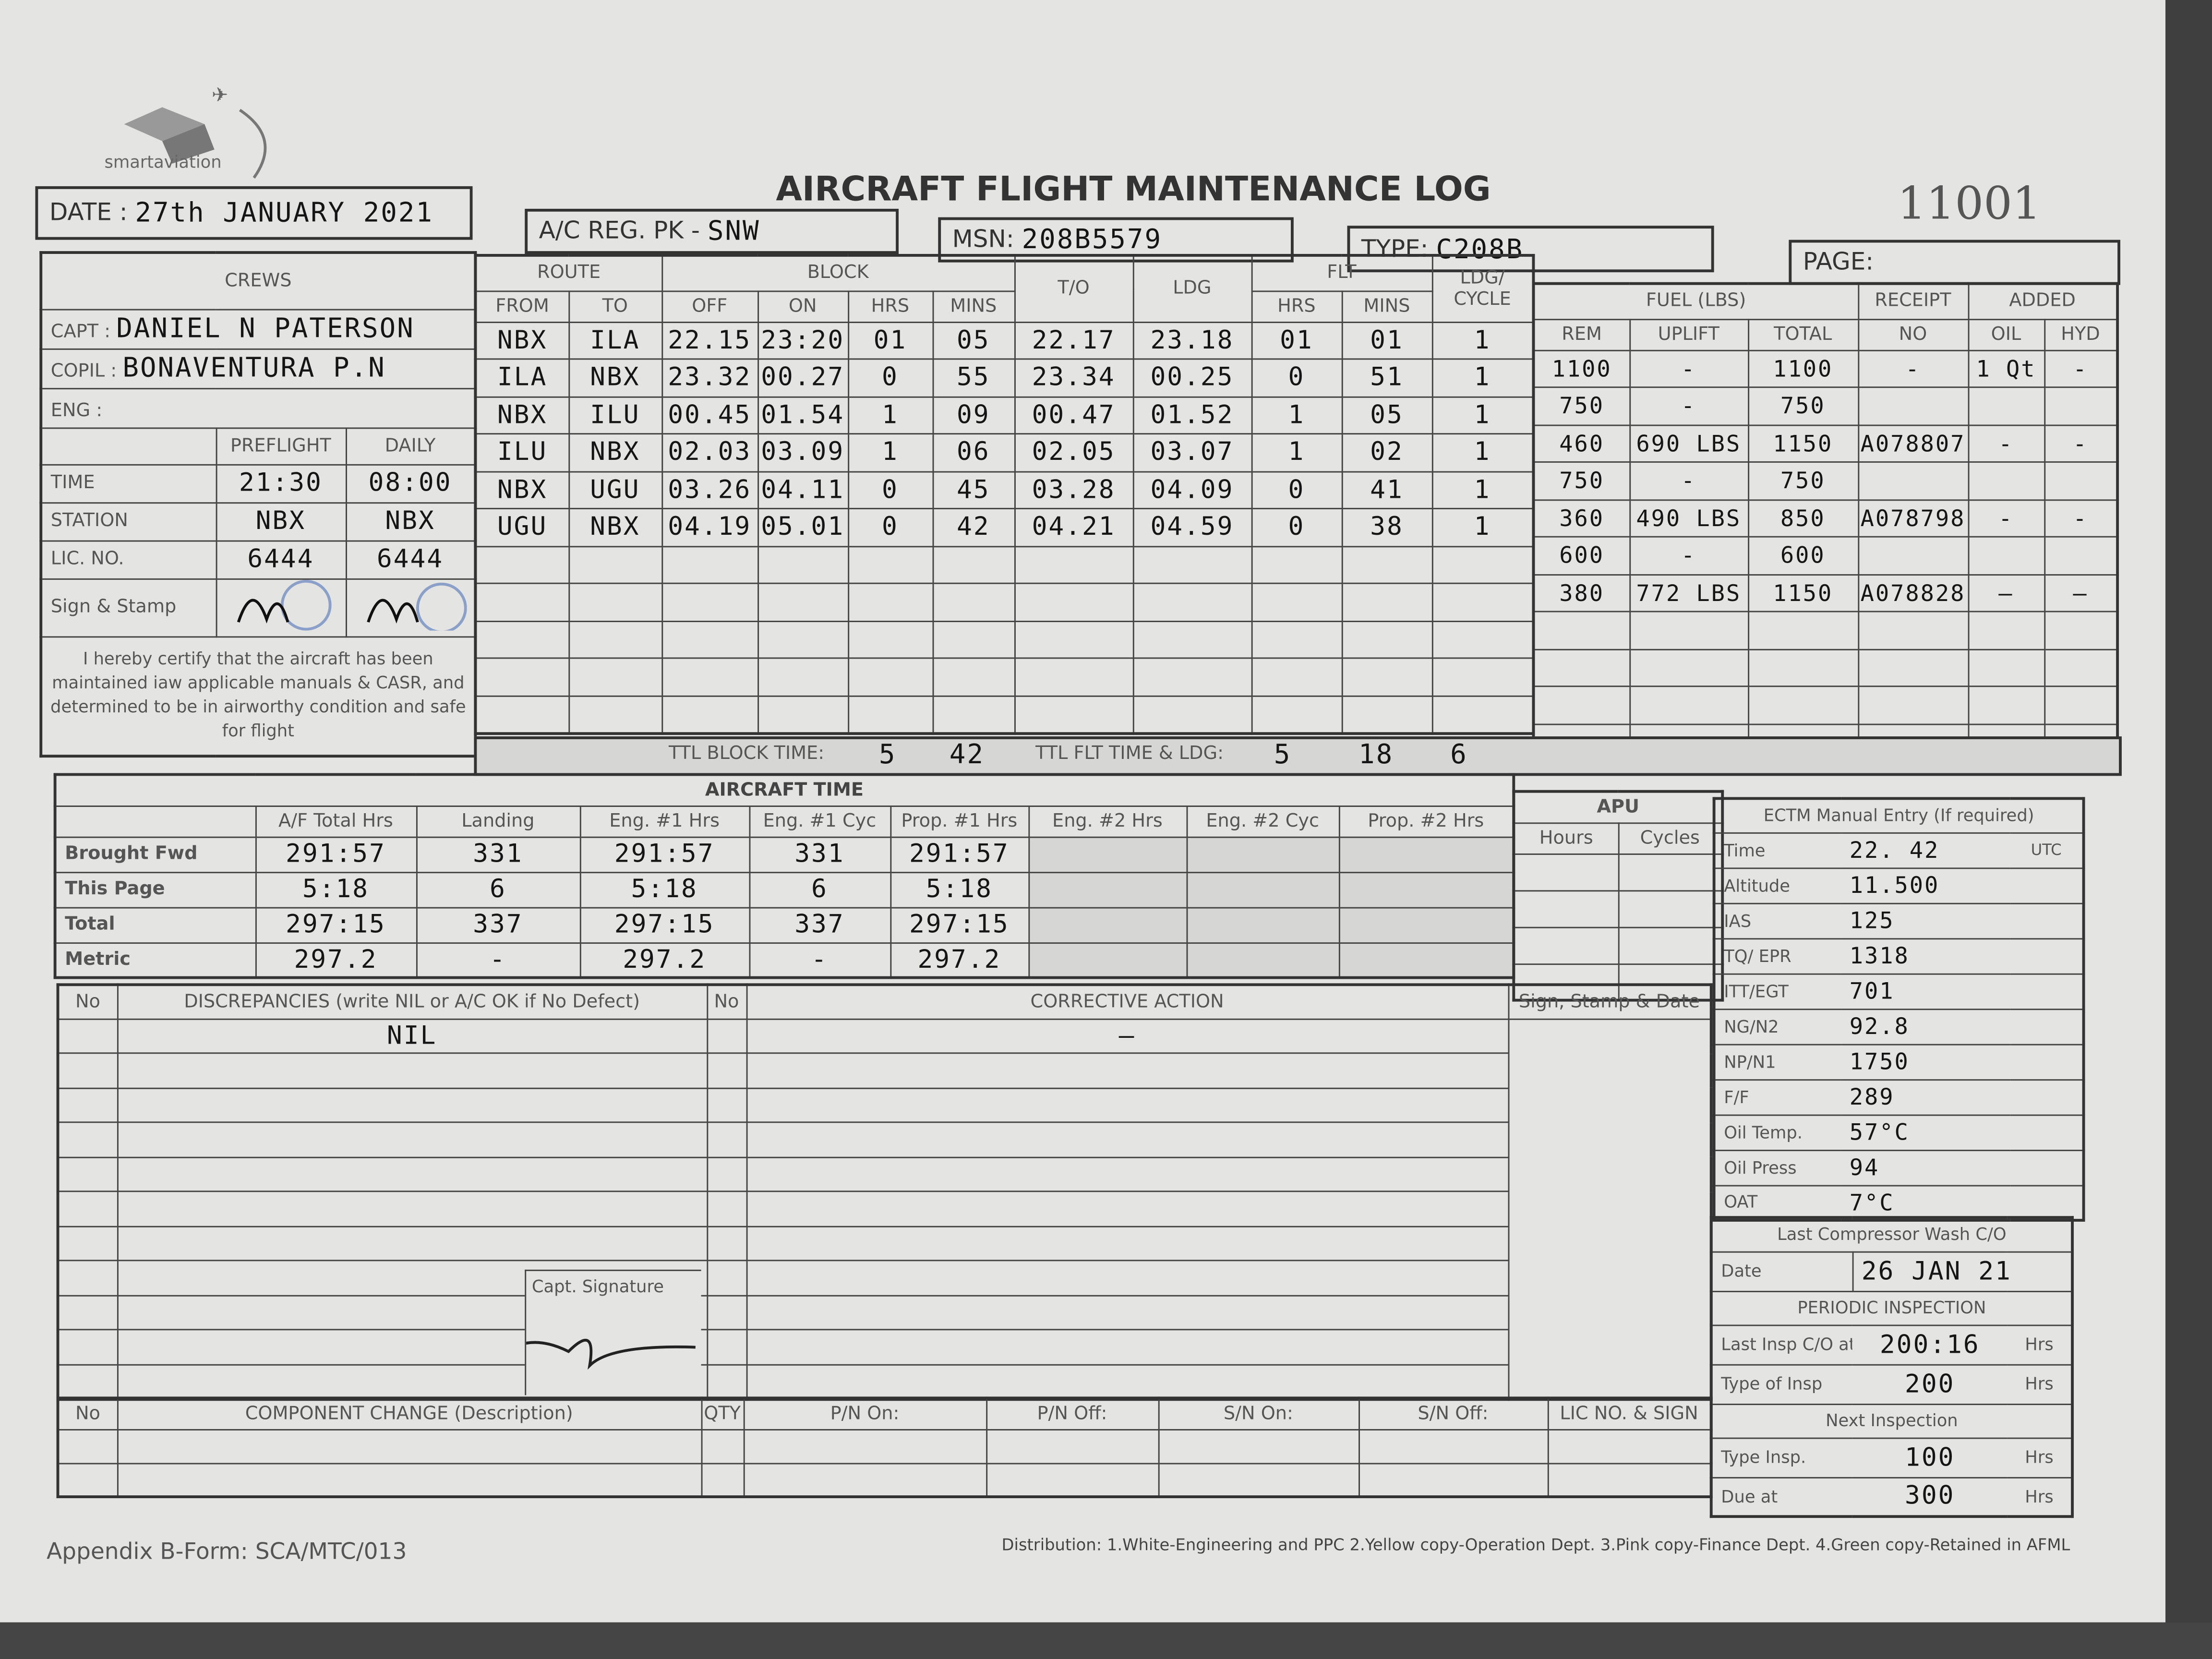 This screenshot has width=2212, height=1659. Describe the element at coordinates (1925, 1132) in the screenshot. I see `ectm-value: 57°C` at that location.